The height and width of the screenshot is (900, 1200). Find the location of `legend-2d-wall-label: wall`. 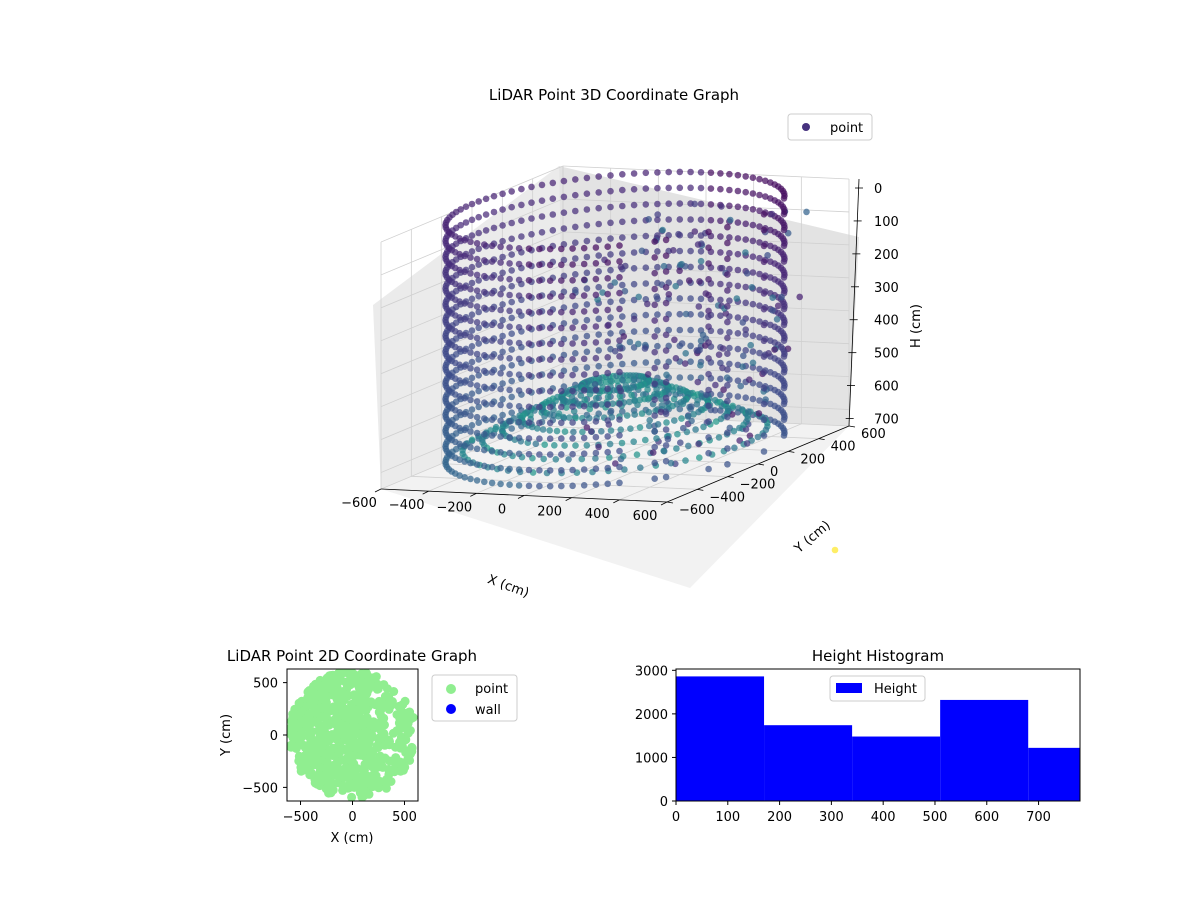

legend-2d-wall-label: wall is located at coordinates (488, 710).